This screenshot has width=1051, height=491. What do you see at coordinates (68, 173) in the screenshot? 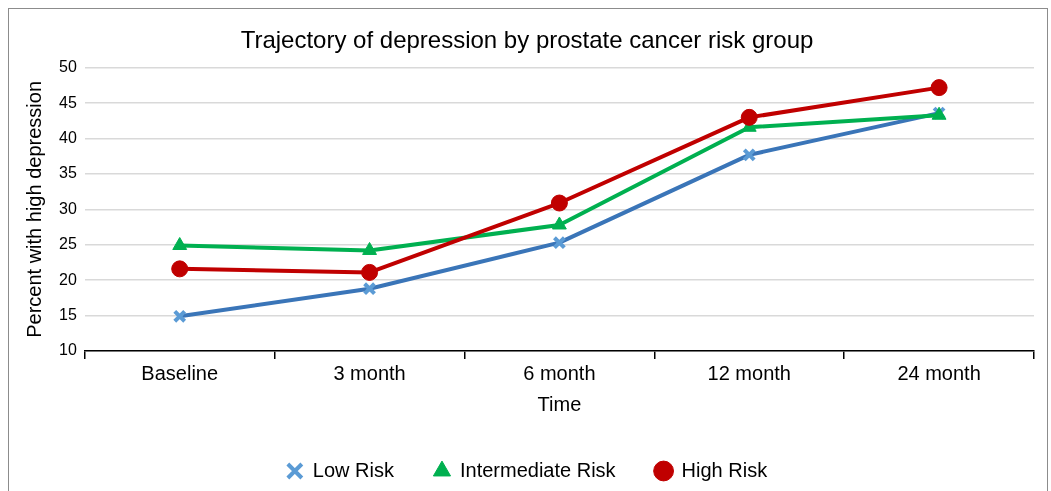
I see `y-tick-label: 35` at bounding box center [68, 173].